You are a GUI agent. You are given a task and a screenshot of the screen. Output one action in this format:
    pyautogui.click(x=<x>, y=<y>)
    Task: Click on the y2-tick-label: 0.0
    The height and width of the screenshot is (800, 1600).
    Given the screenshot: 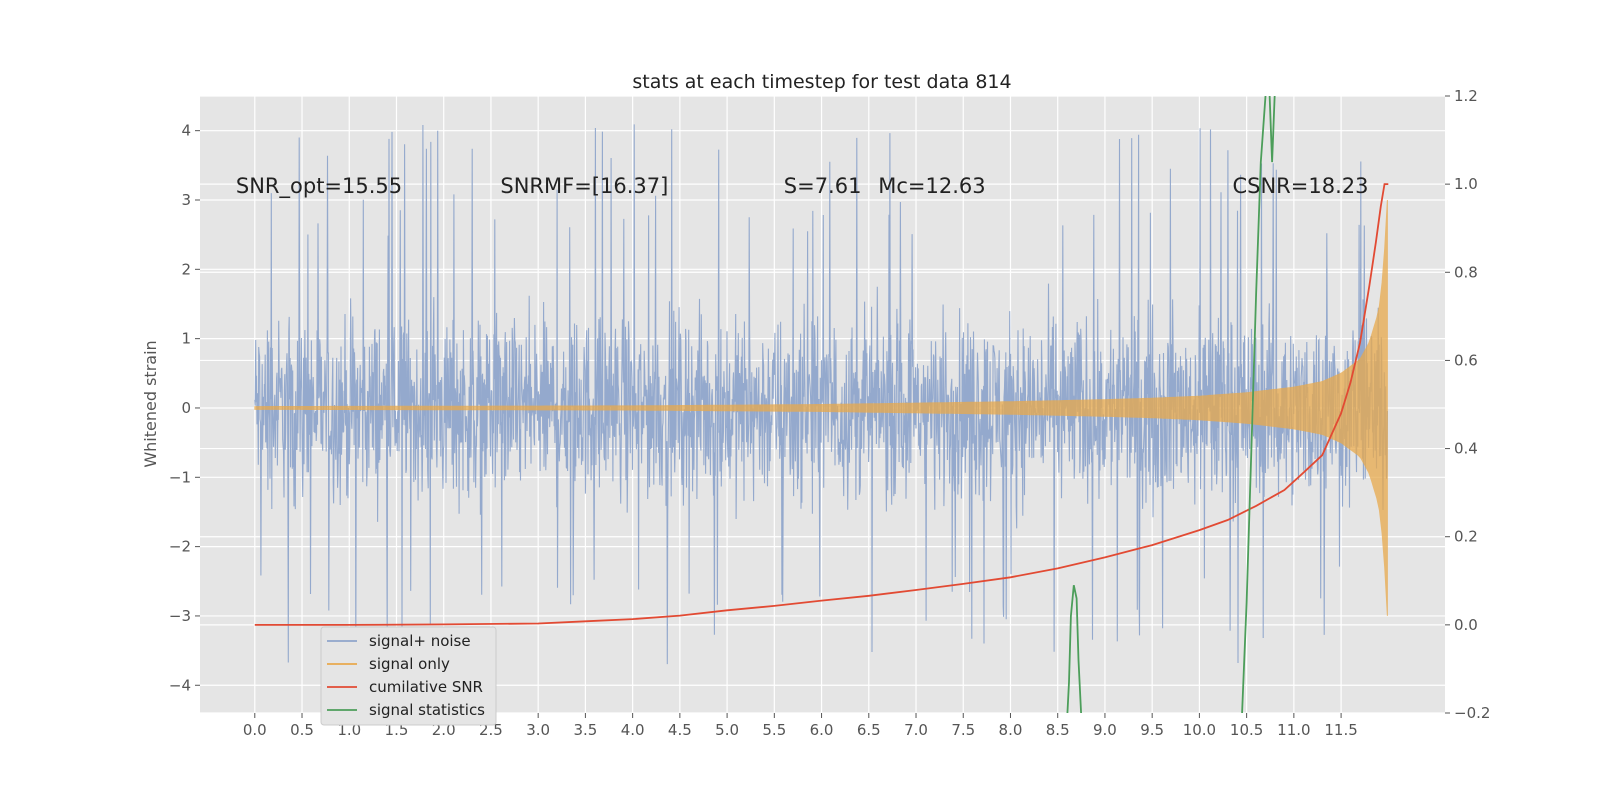 What is the action you would take?
    pyautogui.click(x=1466, y=625)
    